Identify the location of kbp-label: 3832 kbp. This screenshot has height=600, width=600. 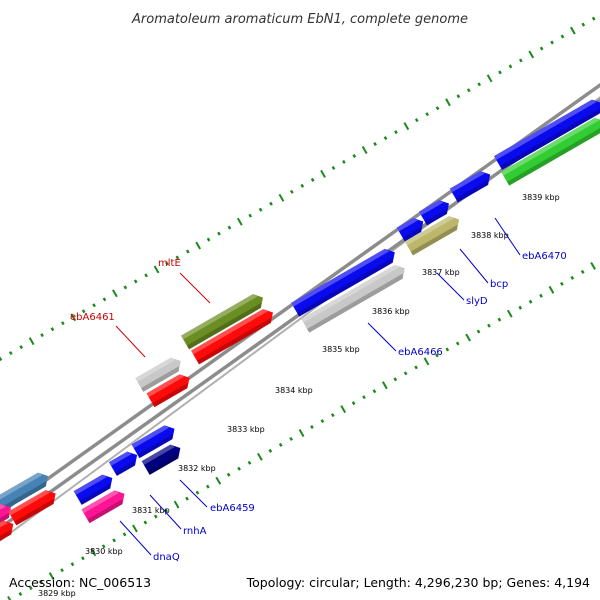
(197, 468).